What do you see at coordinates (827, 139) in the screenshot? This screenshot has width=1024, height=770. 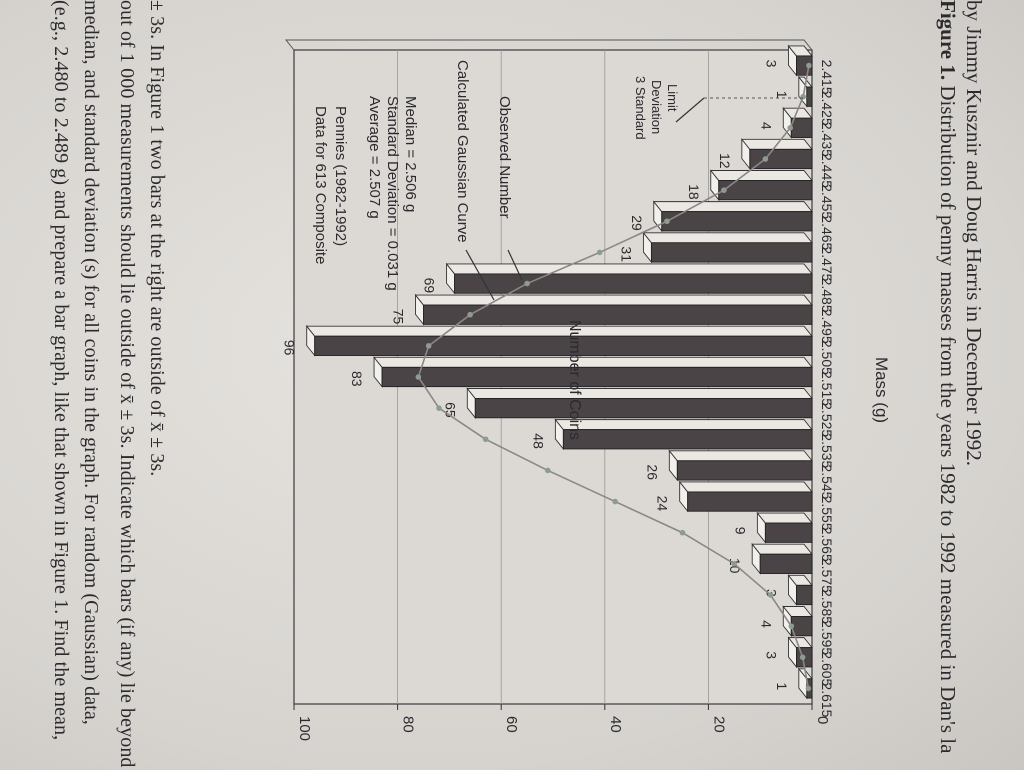 I see `x-tick-label: 2.435` at bounding box center [827, 139].